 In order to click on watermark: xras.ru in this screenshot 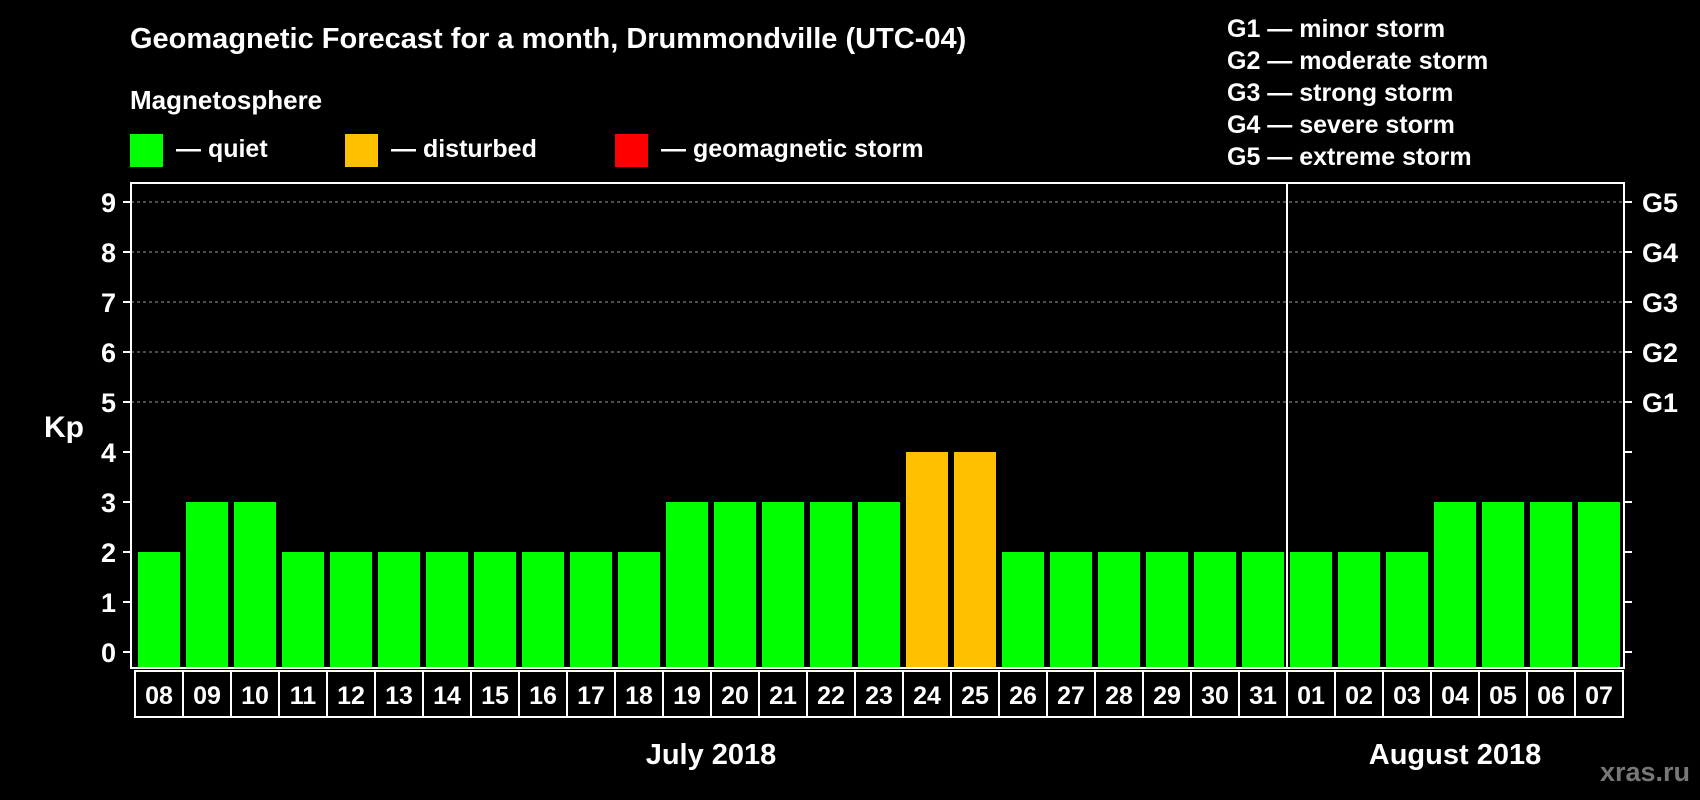, I will do `click(1645, 772)`.